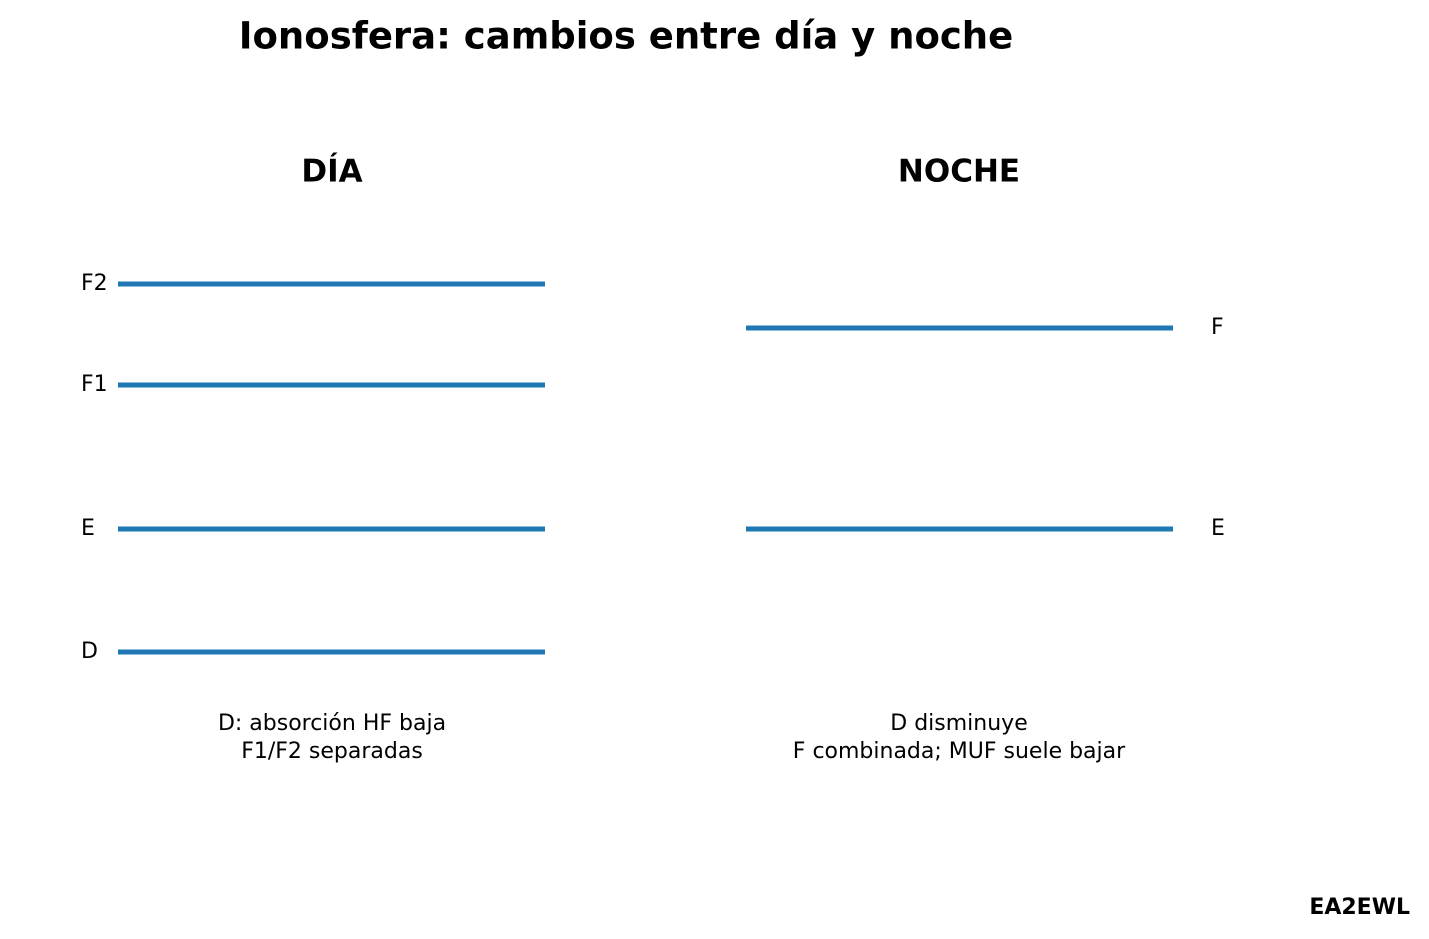 The width and height of the screenshot is (1429, 939). What do you see at coordinates (332, 723) in the screenshot?
I see `note-line: D: absorción HF baja` at bounding box center [332, 723].